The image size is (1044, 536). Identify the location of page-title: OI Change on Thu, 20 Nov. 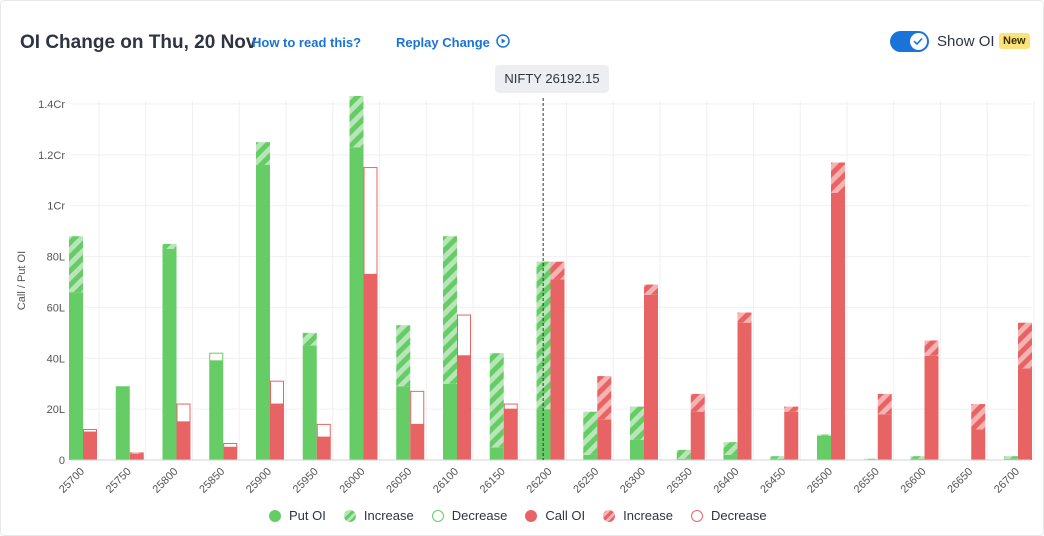
(138, 42).